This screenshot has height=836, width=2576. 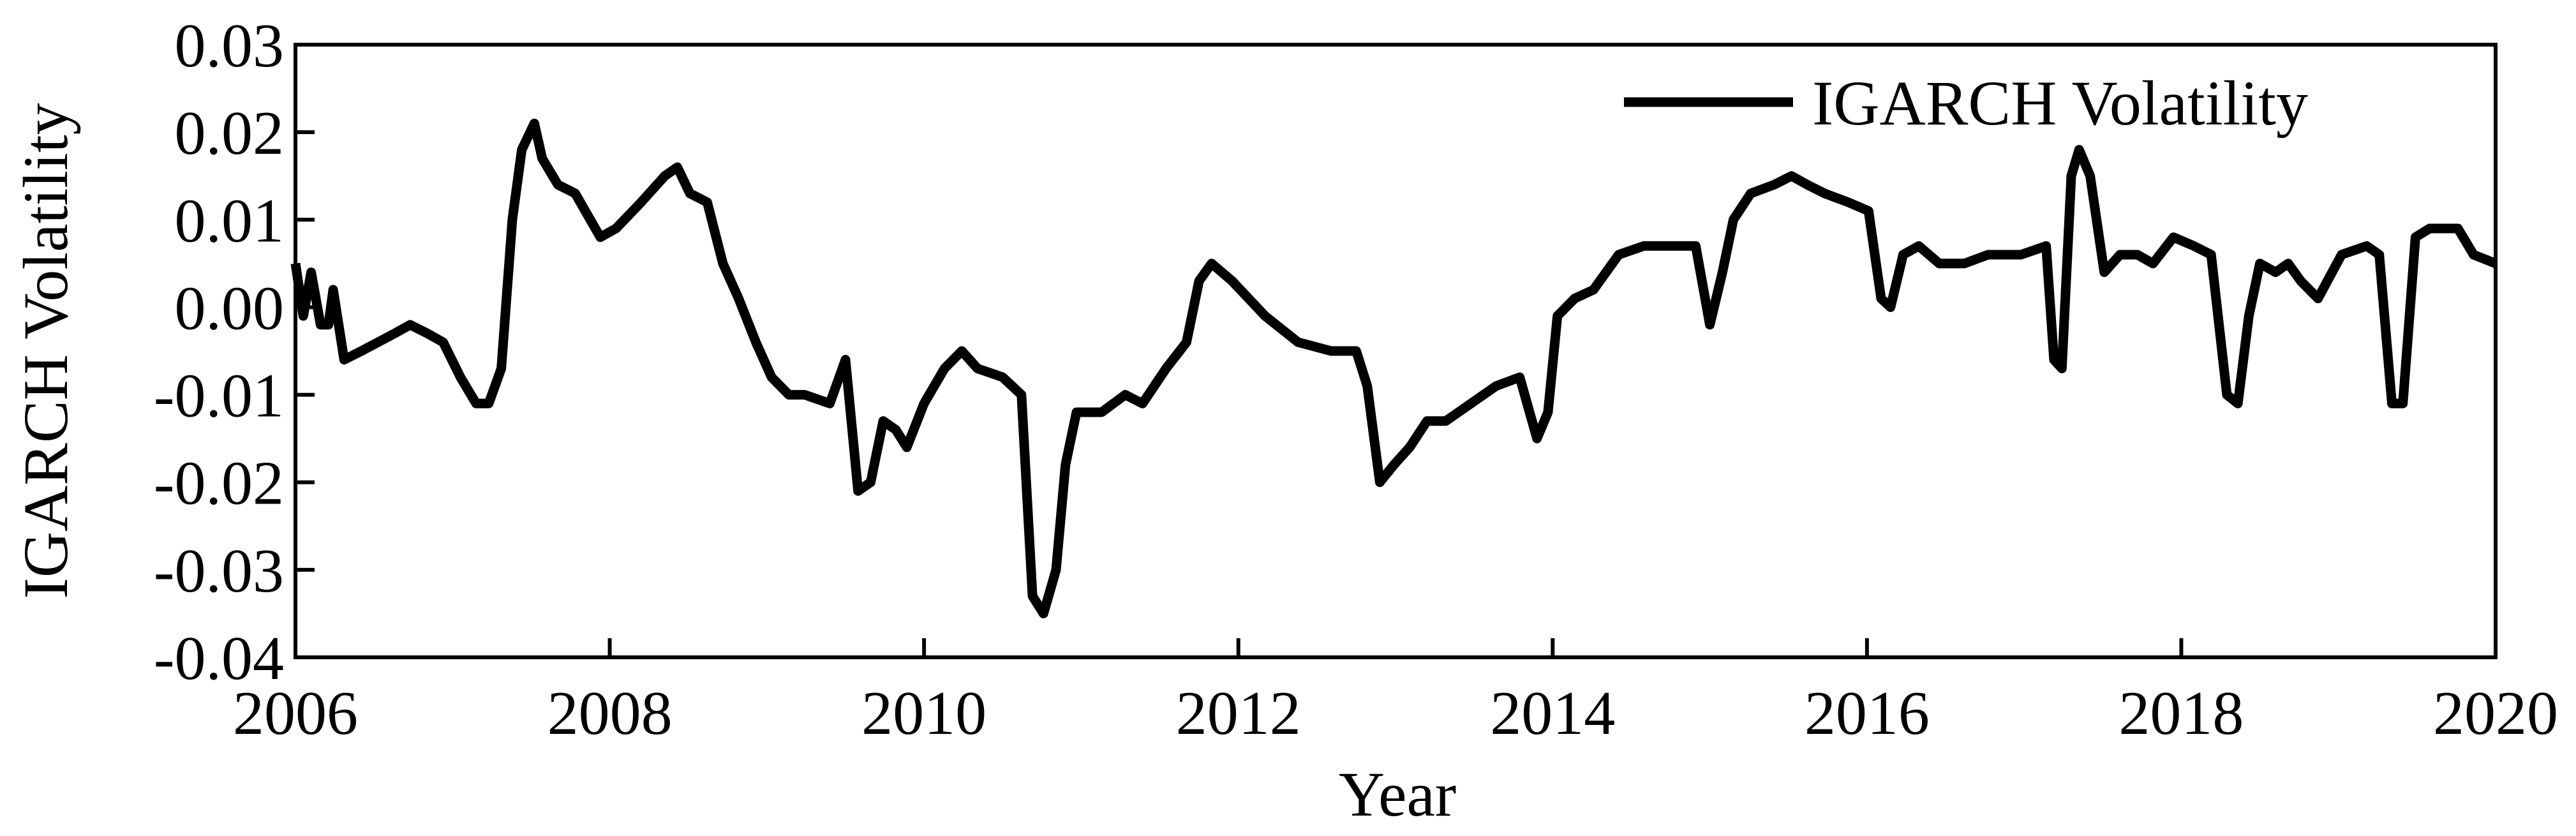 What do you see at coordinates (219, 571) in the screenshot?
I see `y-tick-label: -0.03` at bounding box center [219, 571].